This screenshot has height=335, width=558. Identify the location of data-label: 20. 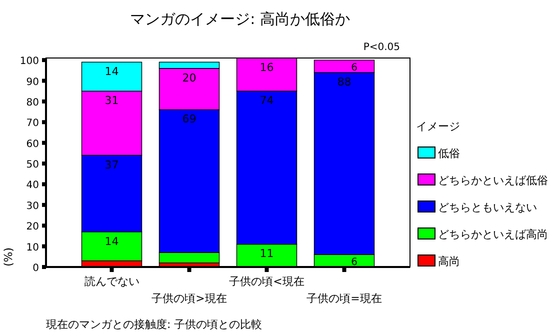
(189, 77).